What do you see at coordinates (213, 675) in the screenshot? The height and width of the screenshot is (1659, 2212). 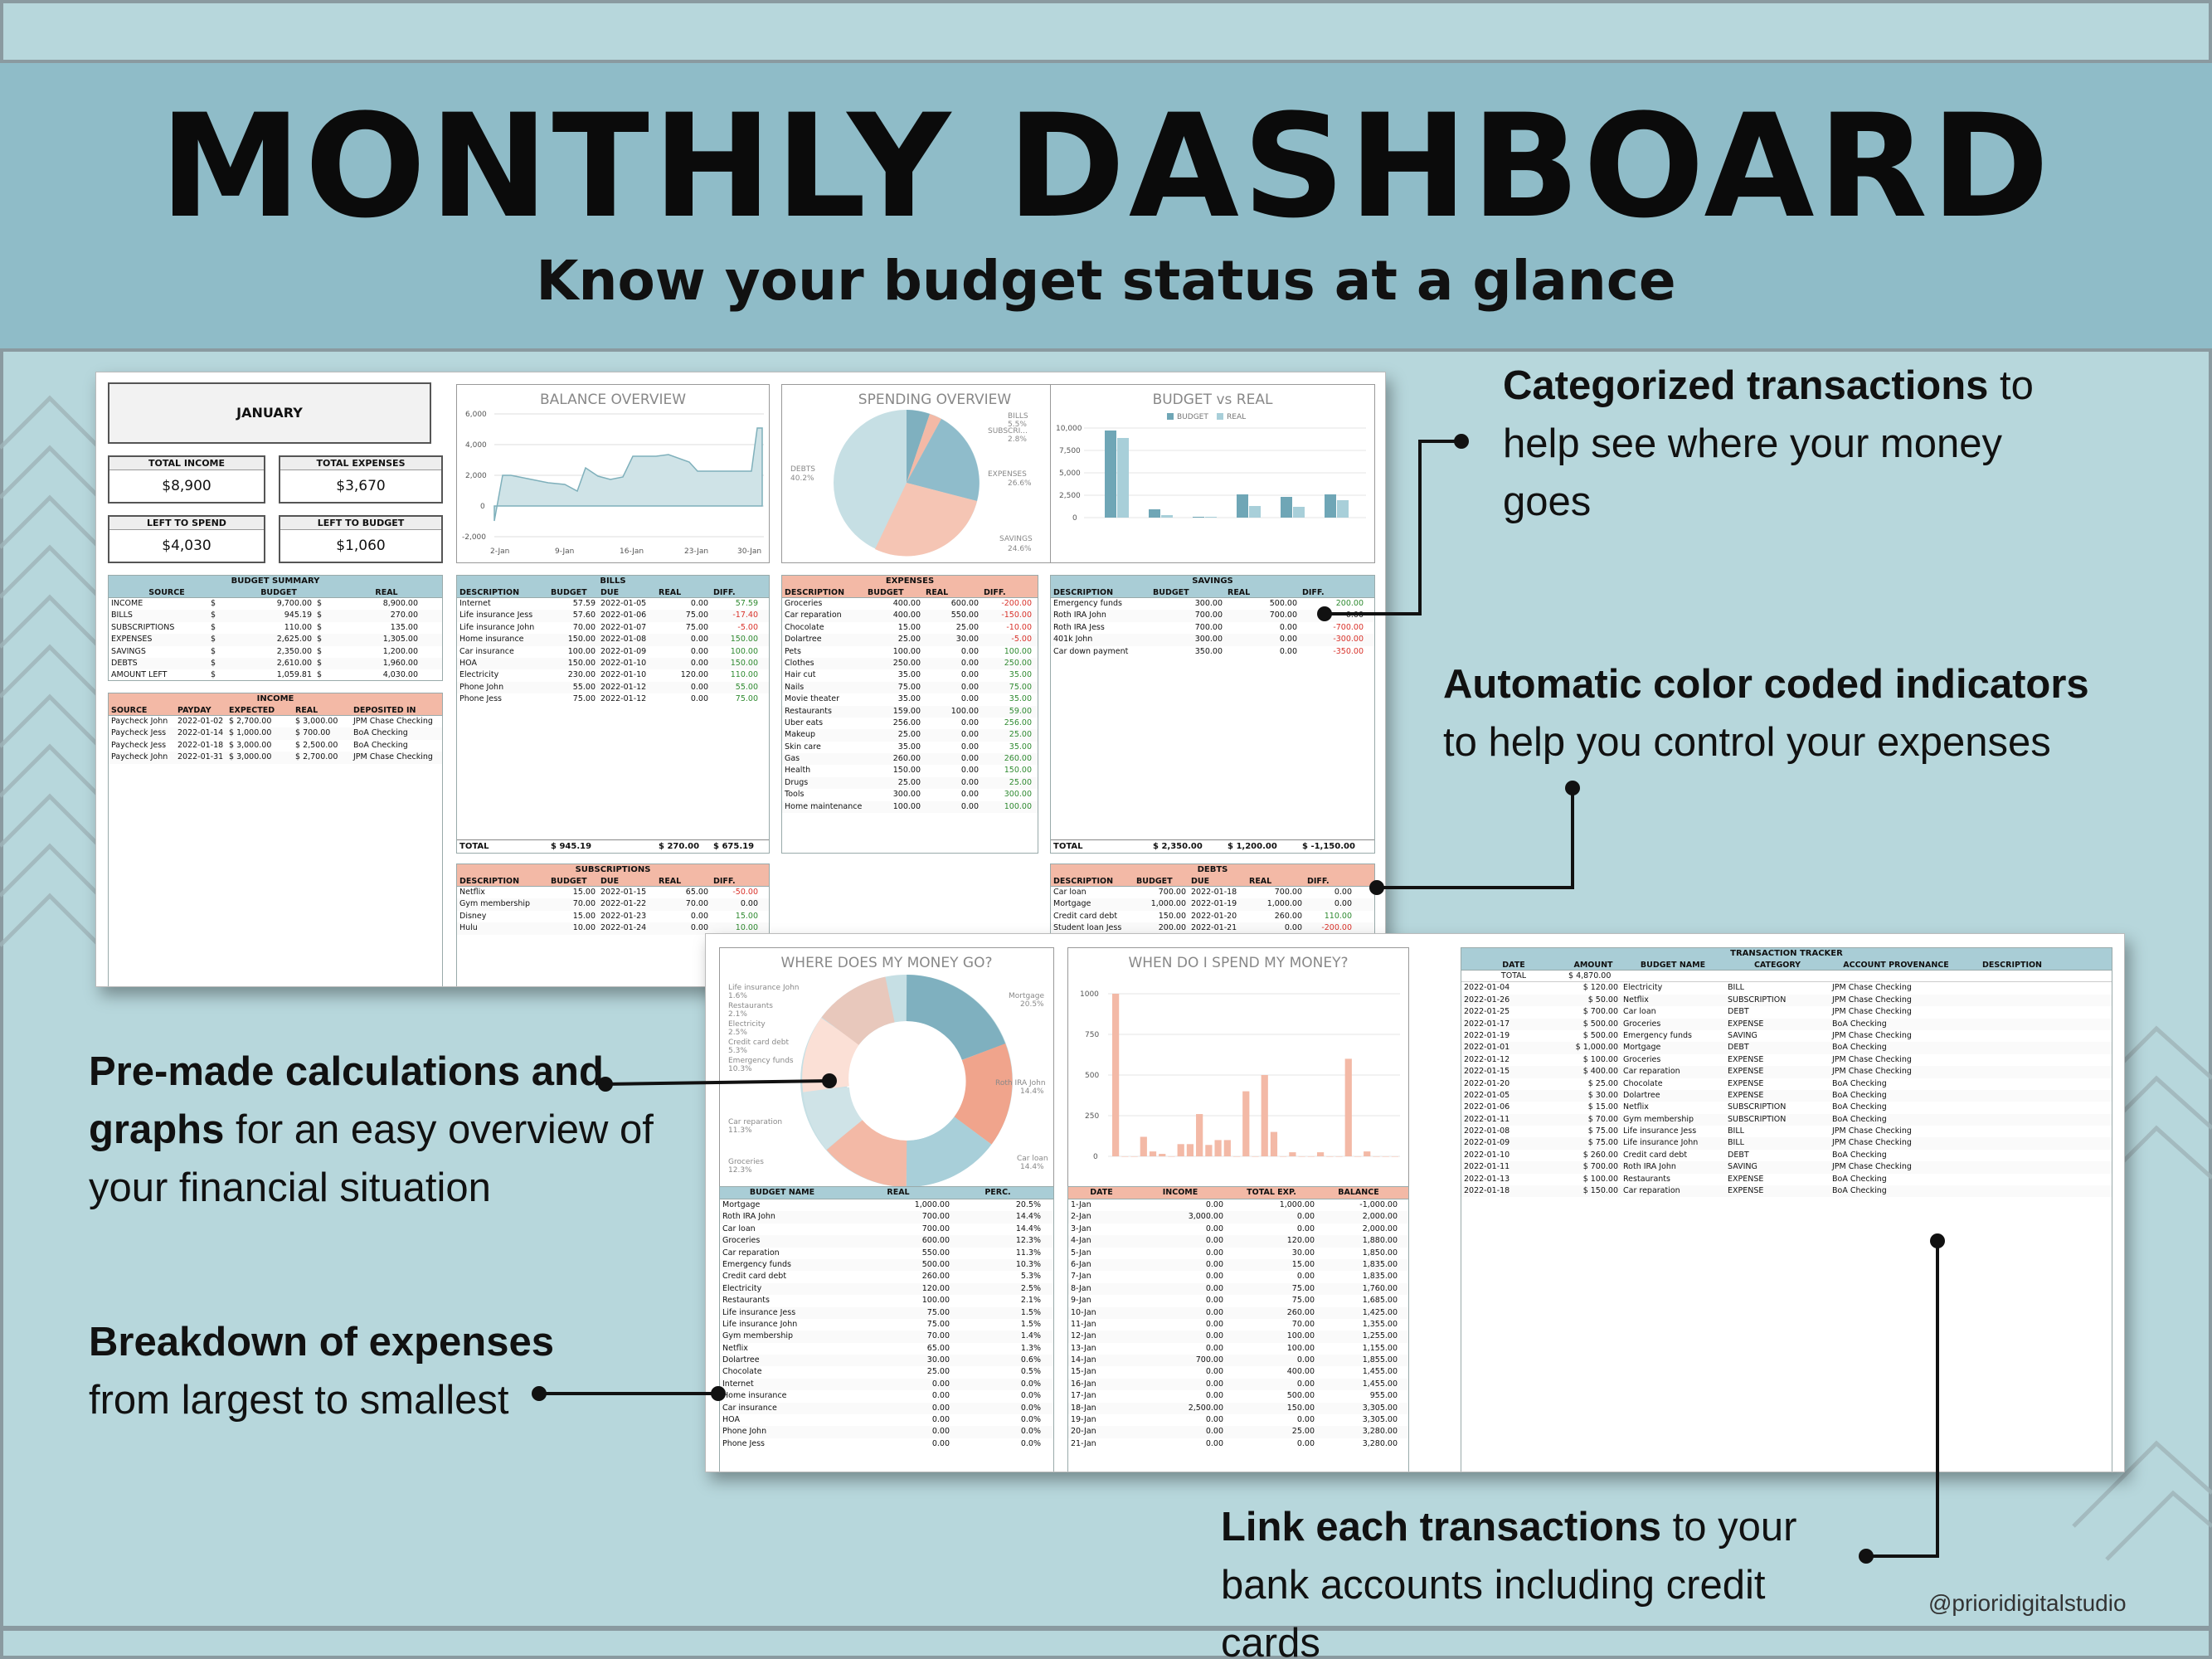 I see `table-cell: $` at bounding box center [213, 675].